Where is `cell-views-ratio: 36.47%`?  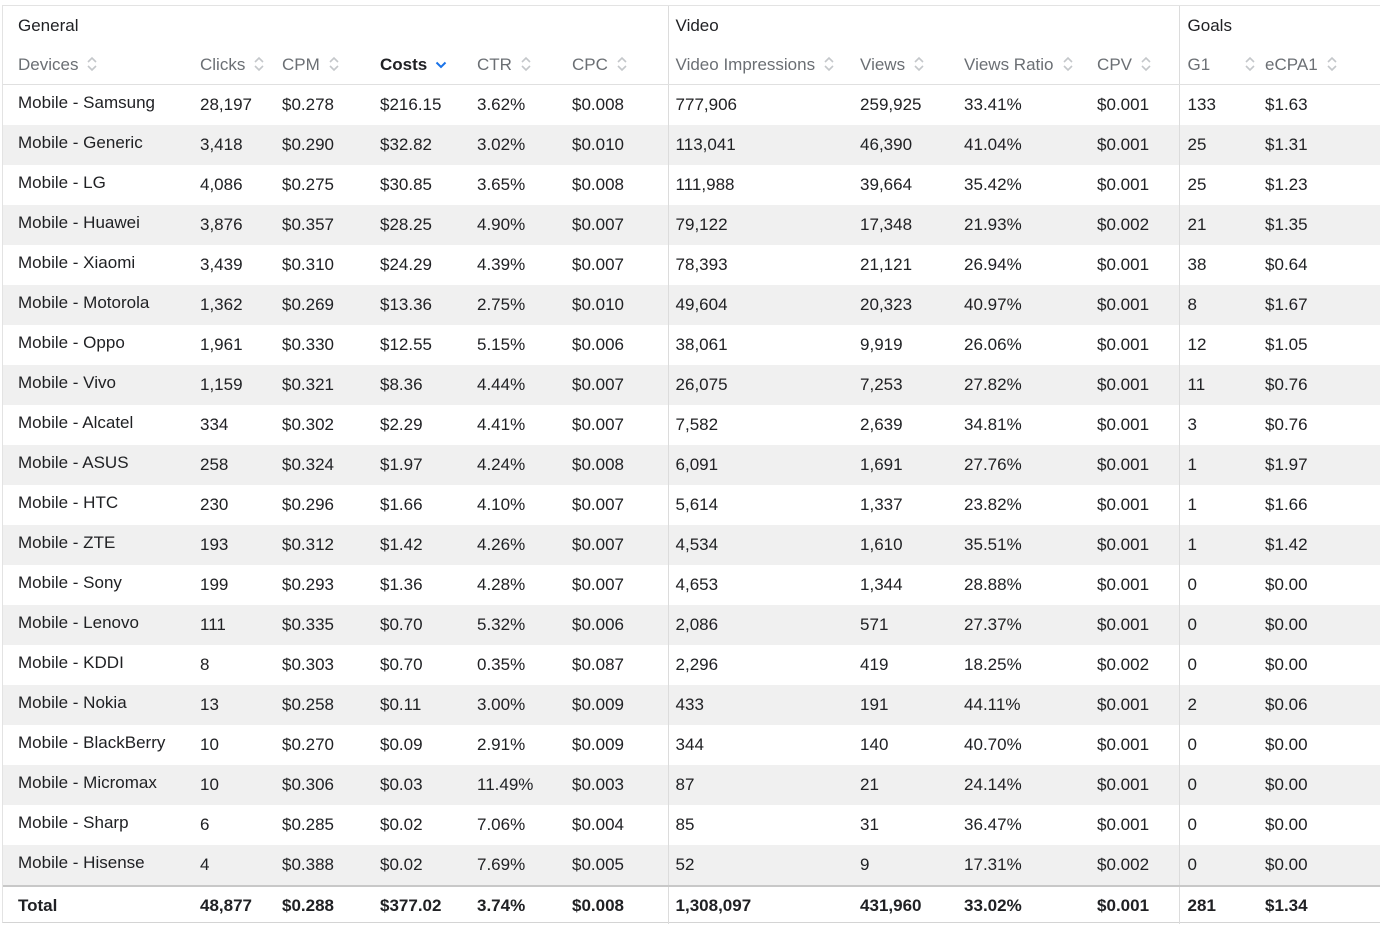
cell-views-ratio: 36.47% is located at coordinates (1031, 825).